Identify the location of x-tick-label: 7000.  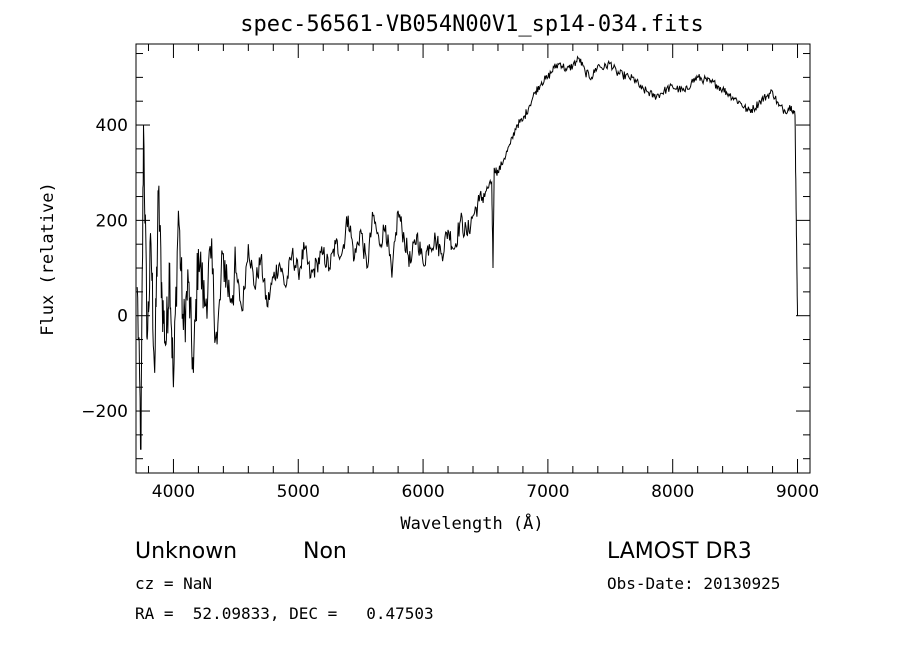
(547, 492).